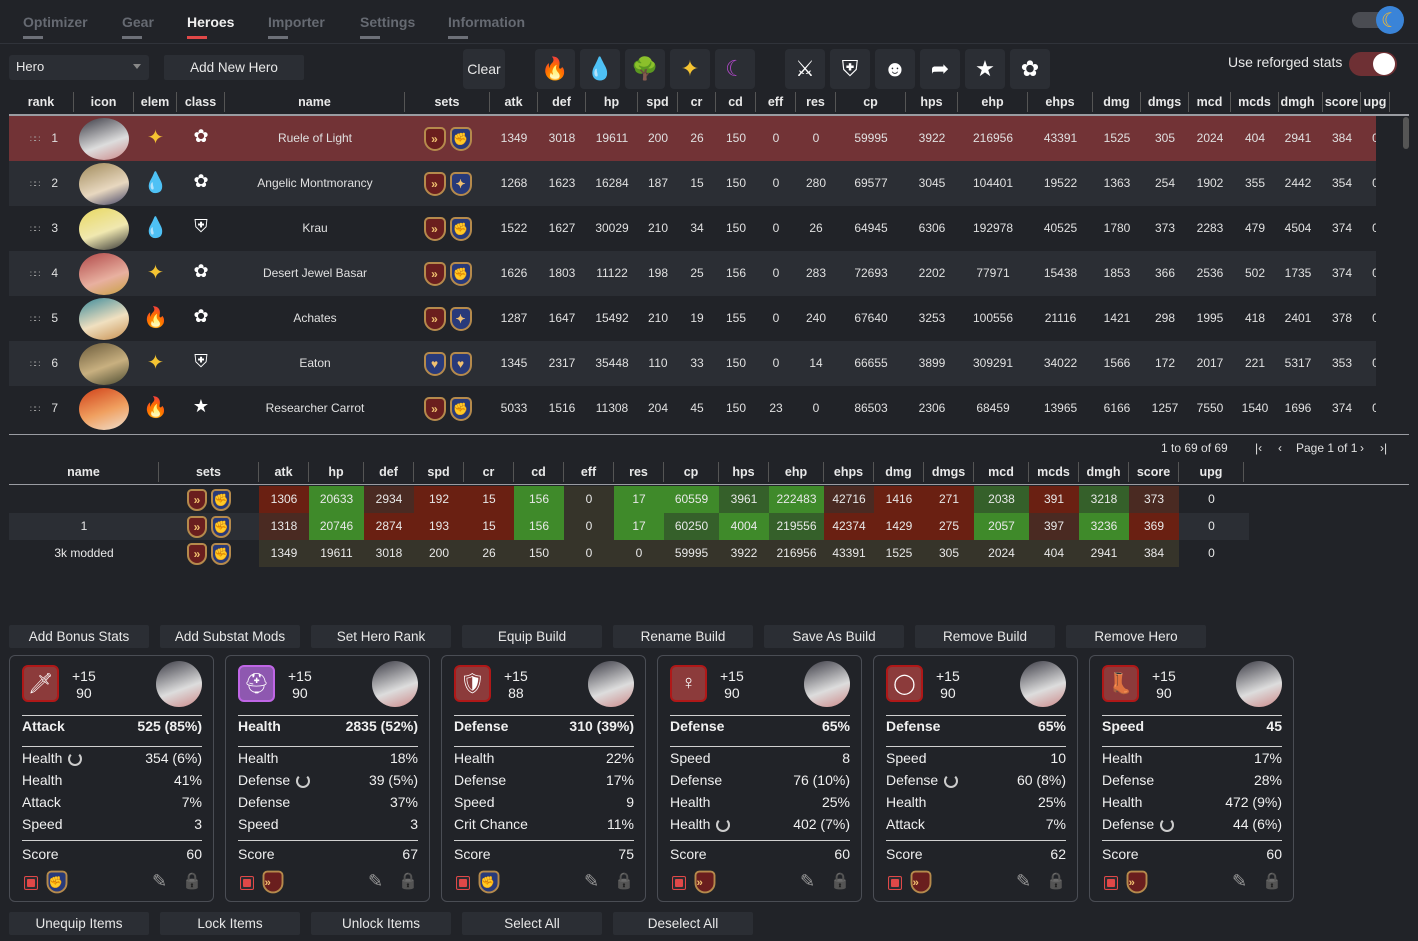 The width and height of the screenshot is (1418, 941). I want to click on build-column-header-def: def, so click(389, 472).